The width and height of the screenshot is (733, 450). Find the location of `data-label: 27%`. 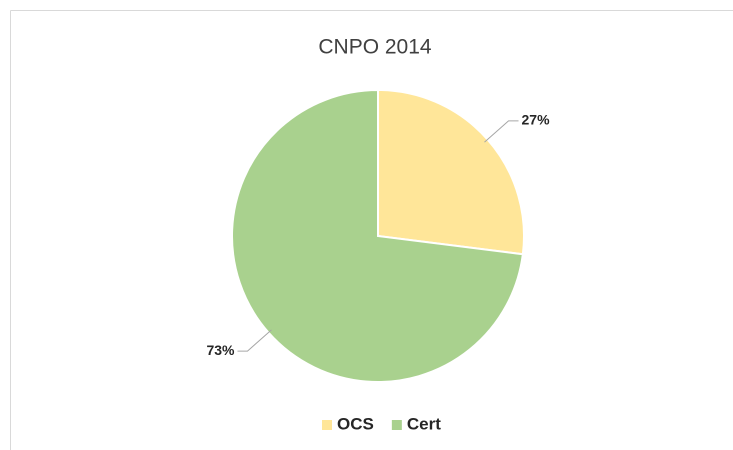

data-label: 27% is located at coordinates (536, 120).